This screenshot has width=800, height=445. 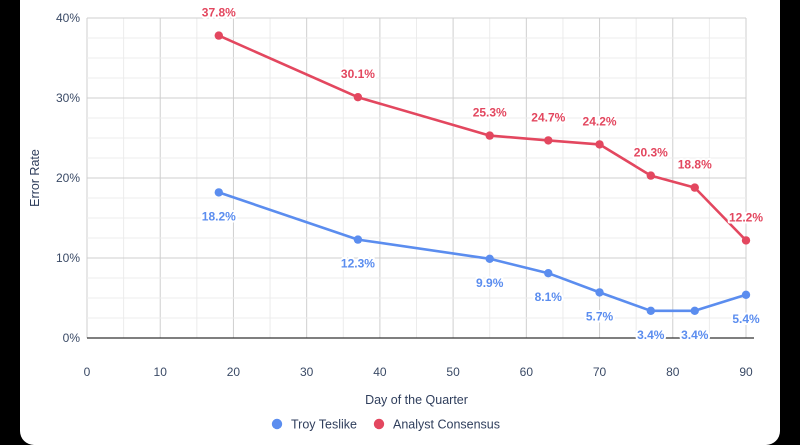 I want to click on data-label-halo: 24.7%, so click(x=548, y=117).